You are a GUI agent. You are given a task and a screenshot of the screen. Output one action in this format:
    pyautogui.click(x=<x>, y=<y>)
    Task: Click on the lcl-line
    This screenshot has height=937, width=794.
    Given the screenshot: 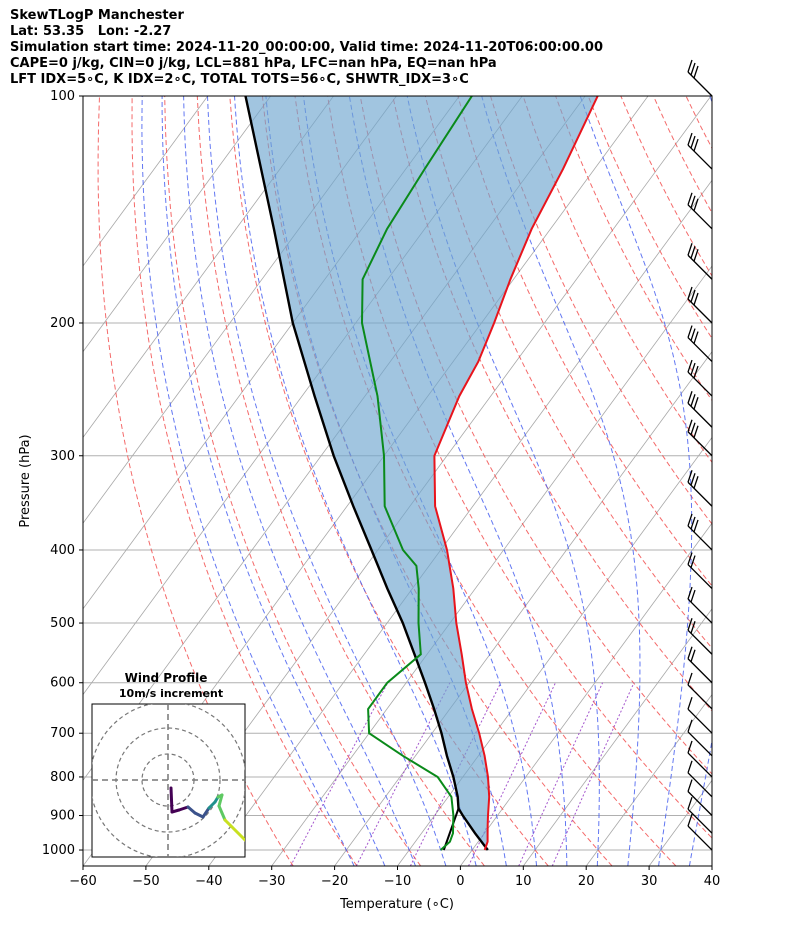 What is the action you would take?
    pyautogui.click(x=451, y=829)
    